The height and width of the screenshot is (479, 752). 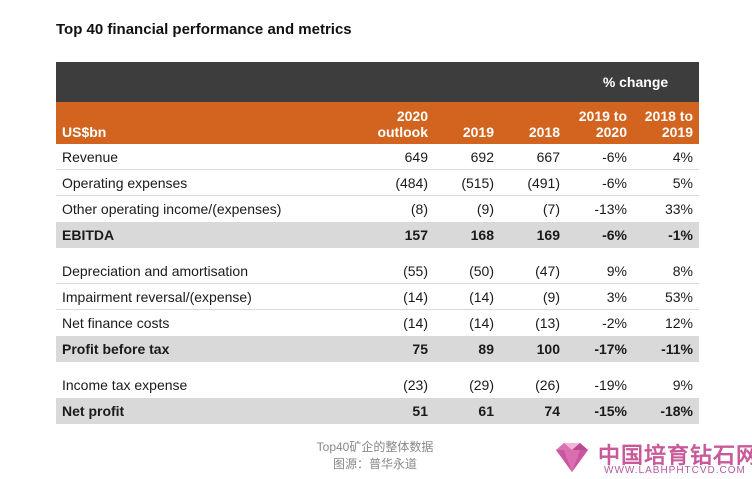 I want to click on cell-change-2018-2019: 9%, so click(x=682, y=385).